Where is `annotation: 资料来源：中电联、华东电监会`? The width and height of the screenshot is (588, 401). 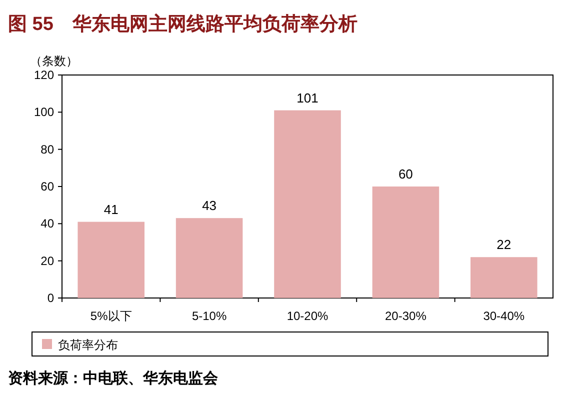
annotation: 资料来源：中电联、华东电监会 is located at coordinates (113, 378).